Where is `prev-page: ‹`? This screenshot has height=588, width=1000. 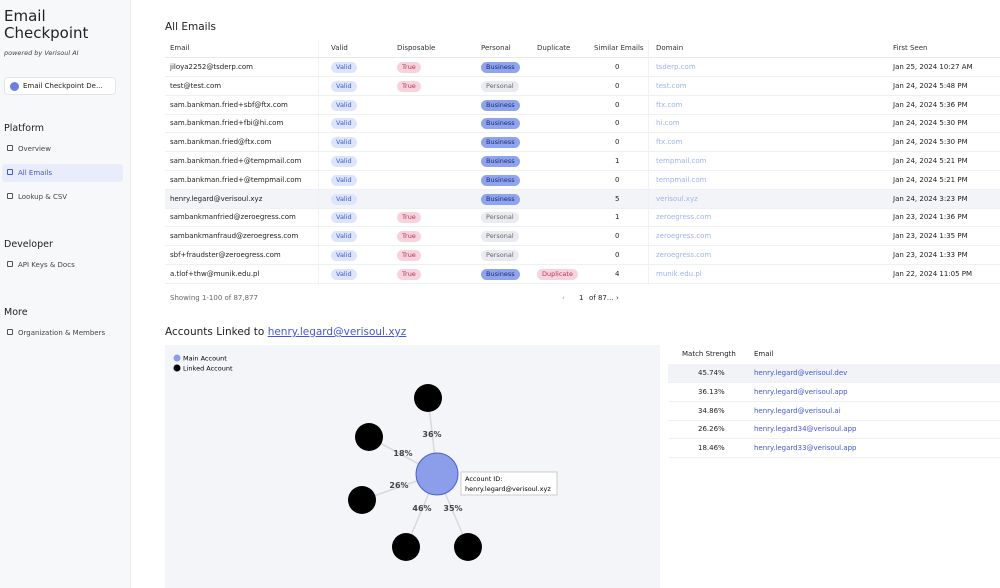 prev-page: ‹ is located at coordinates (563, 298).